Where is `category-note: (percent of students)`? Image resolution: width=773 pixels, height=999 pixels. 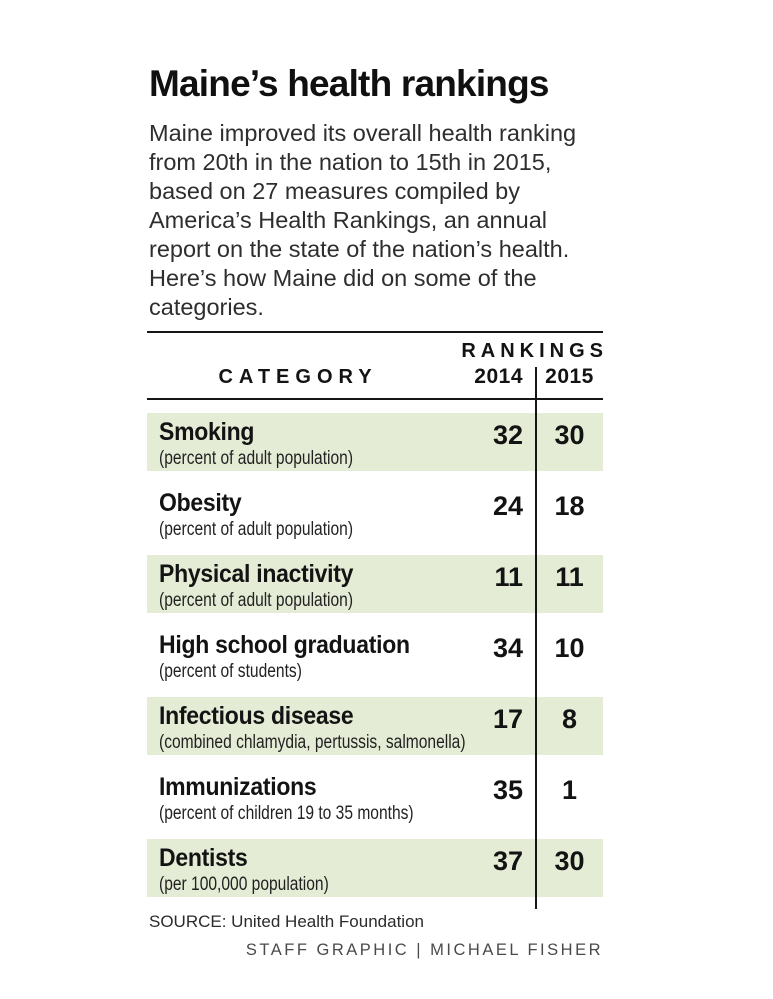
category-note: (percent of students) is located at coordinates (230, 671).